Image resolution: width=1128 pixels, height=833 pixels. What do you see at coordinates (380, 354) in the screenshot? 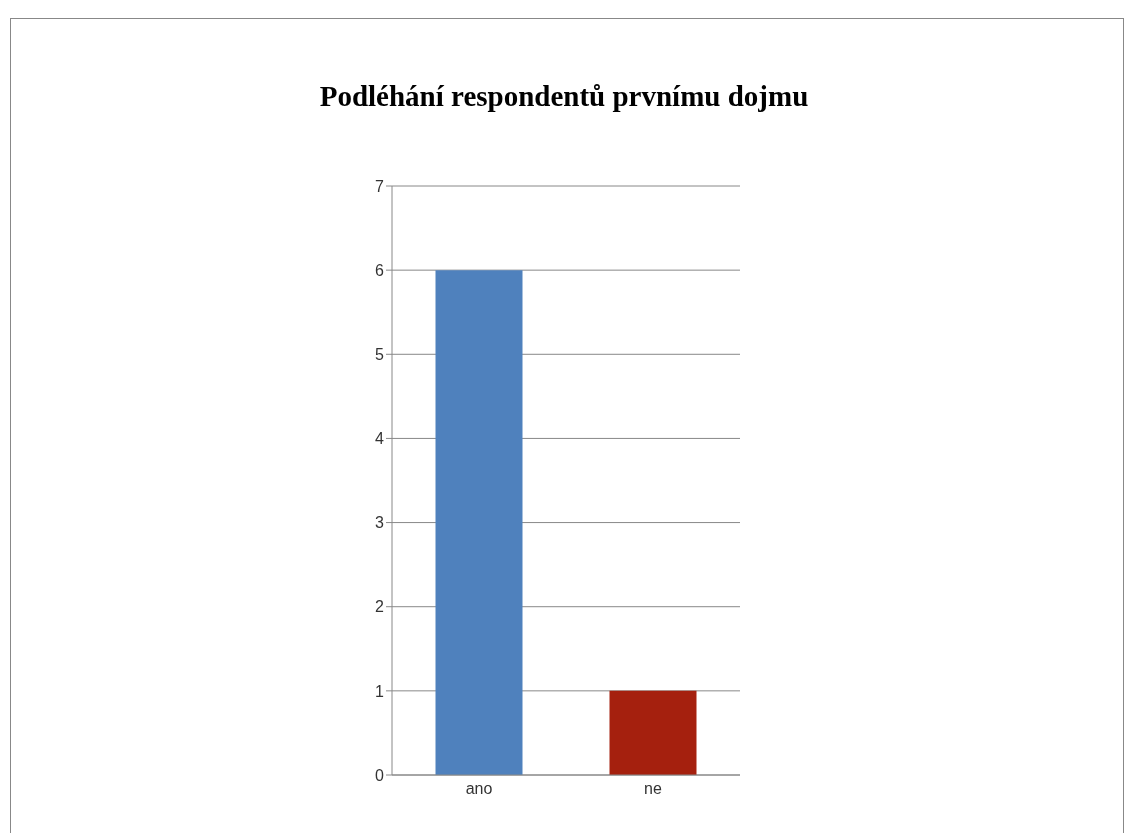
I see `y-tick-label: 5` at bounding box center [380, 354].